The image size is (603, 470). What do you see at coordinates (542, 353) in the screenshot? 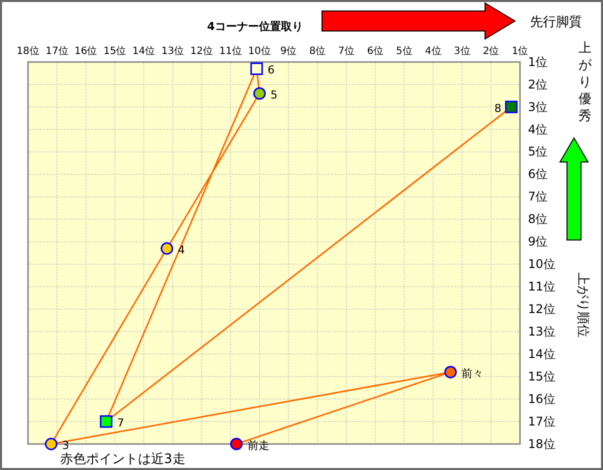
I see `y-tick-label: 14位` at bounding box center [542, 353].